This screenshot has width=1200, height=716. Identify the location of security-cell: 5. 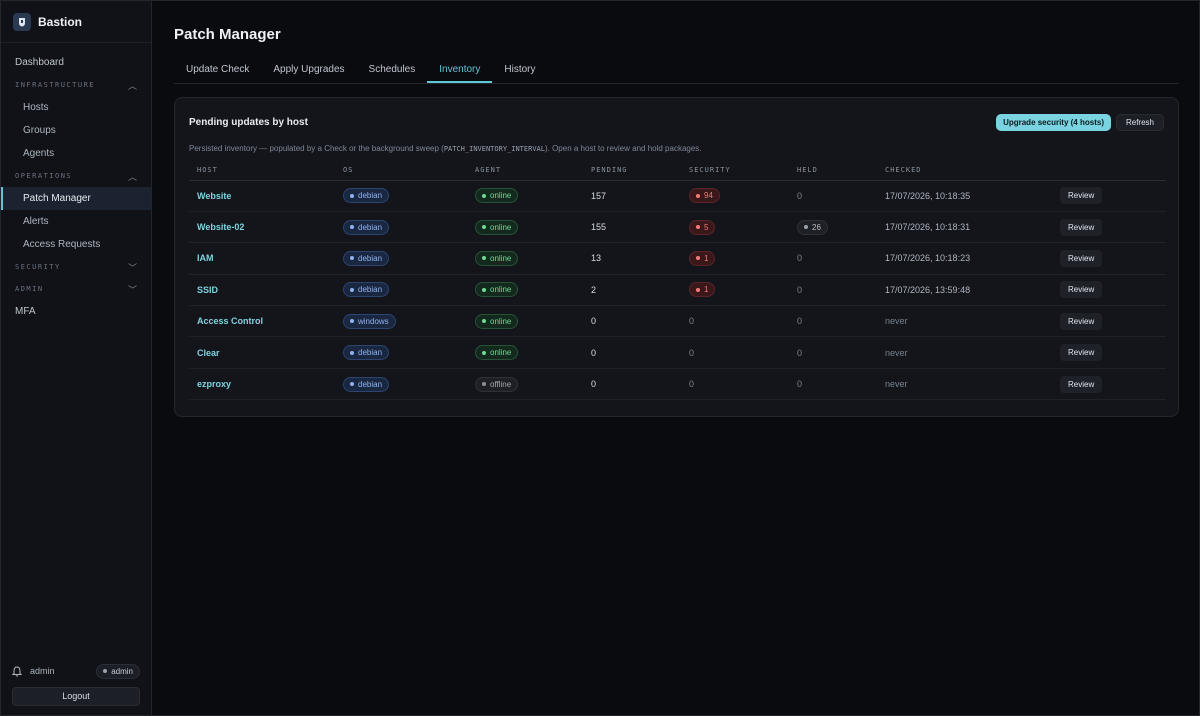
(735, 227).